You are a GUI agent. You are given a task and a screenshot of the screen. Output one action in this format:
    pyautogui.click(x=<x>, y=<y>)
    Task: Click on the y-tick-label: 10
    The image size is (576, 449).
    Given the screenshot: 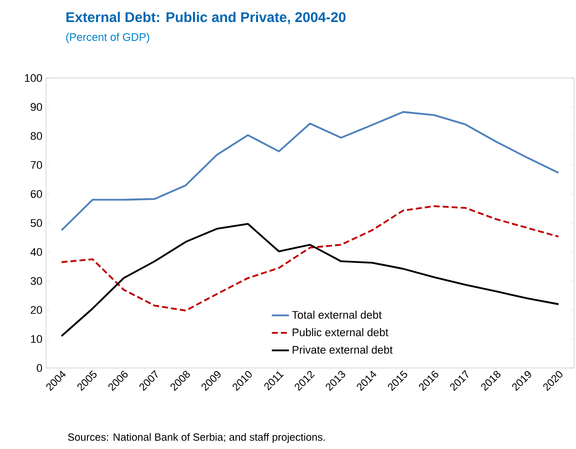 What is the action you would take?
    pyautogui.click(x=36, y=339)
    